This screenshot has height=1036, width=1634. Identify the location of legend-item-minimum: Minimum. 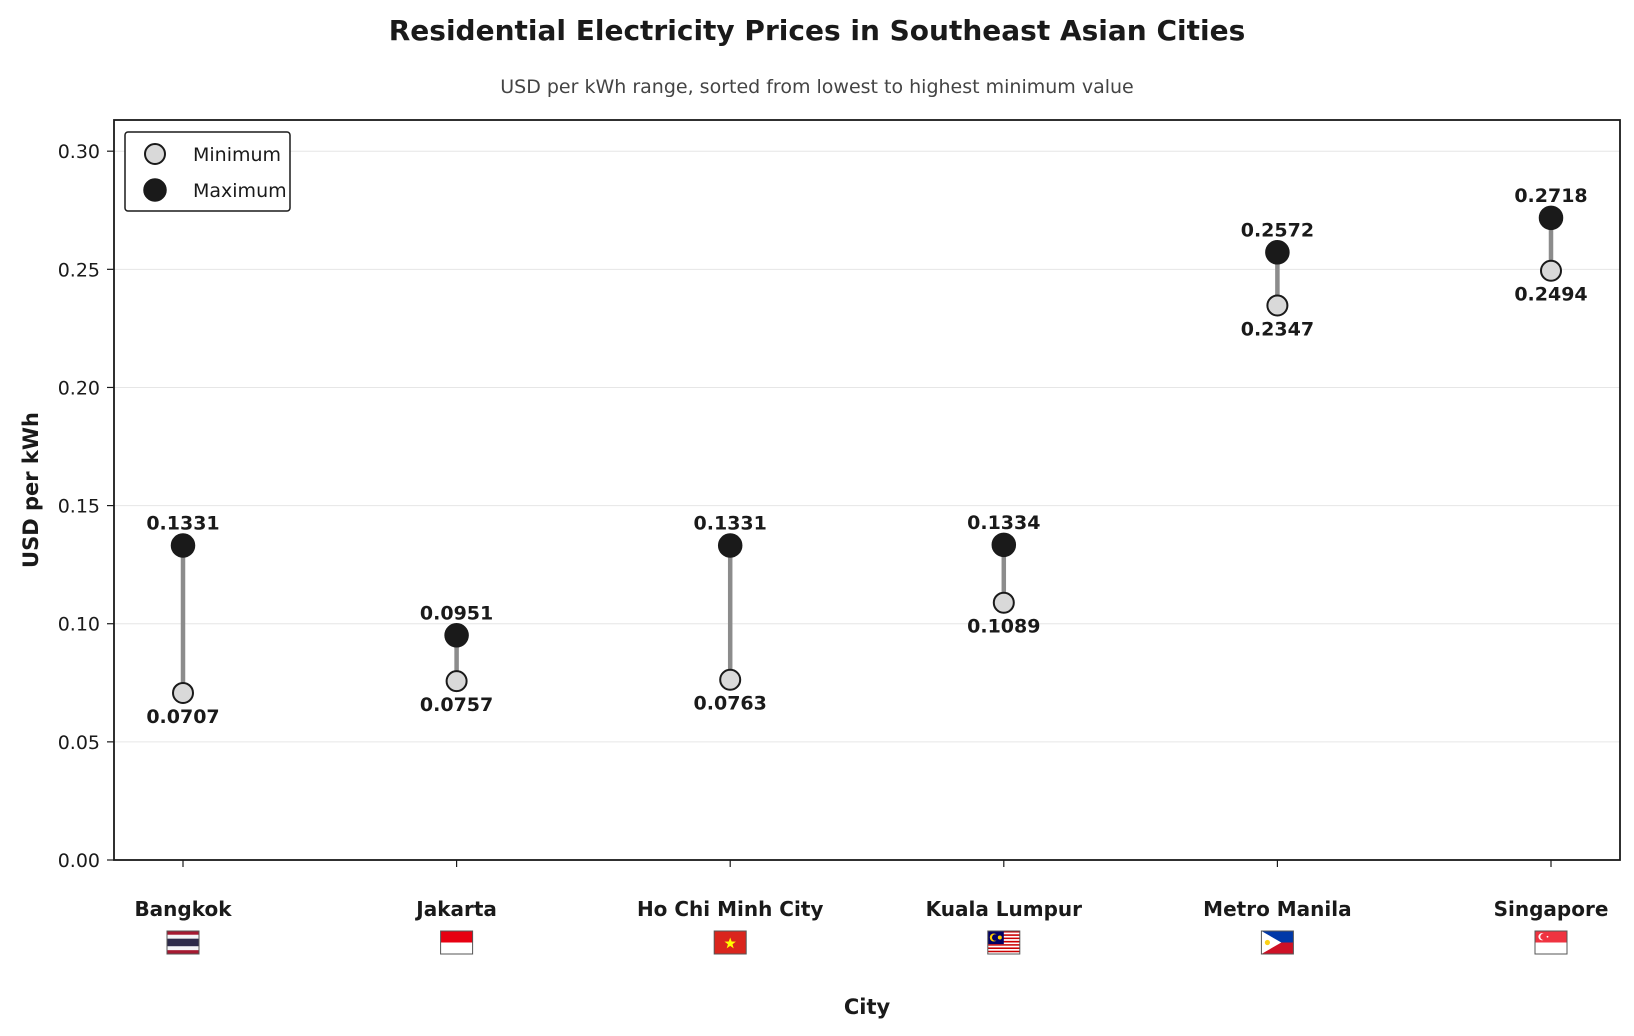
(212, 154).